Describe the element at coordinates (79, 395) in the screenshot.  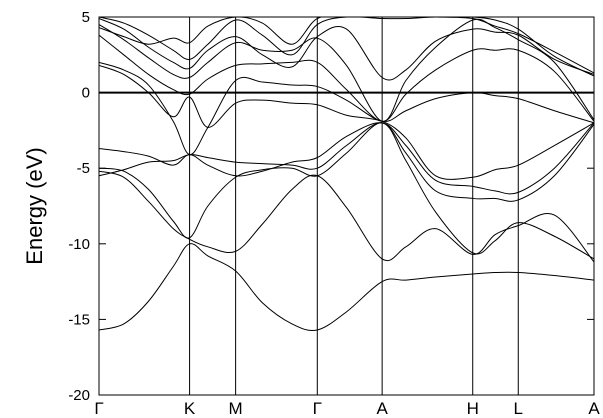
I see `y-tick-label: -20` at that location.